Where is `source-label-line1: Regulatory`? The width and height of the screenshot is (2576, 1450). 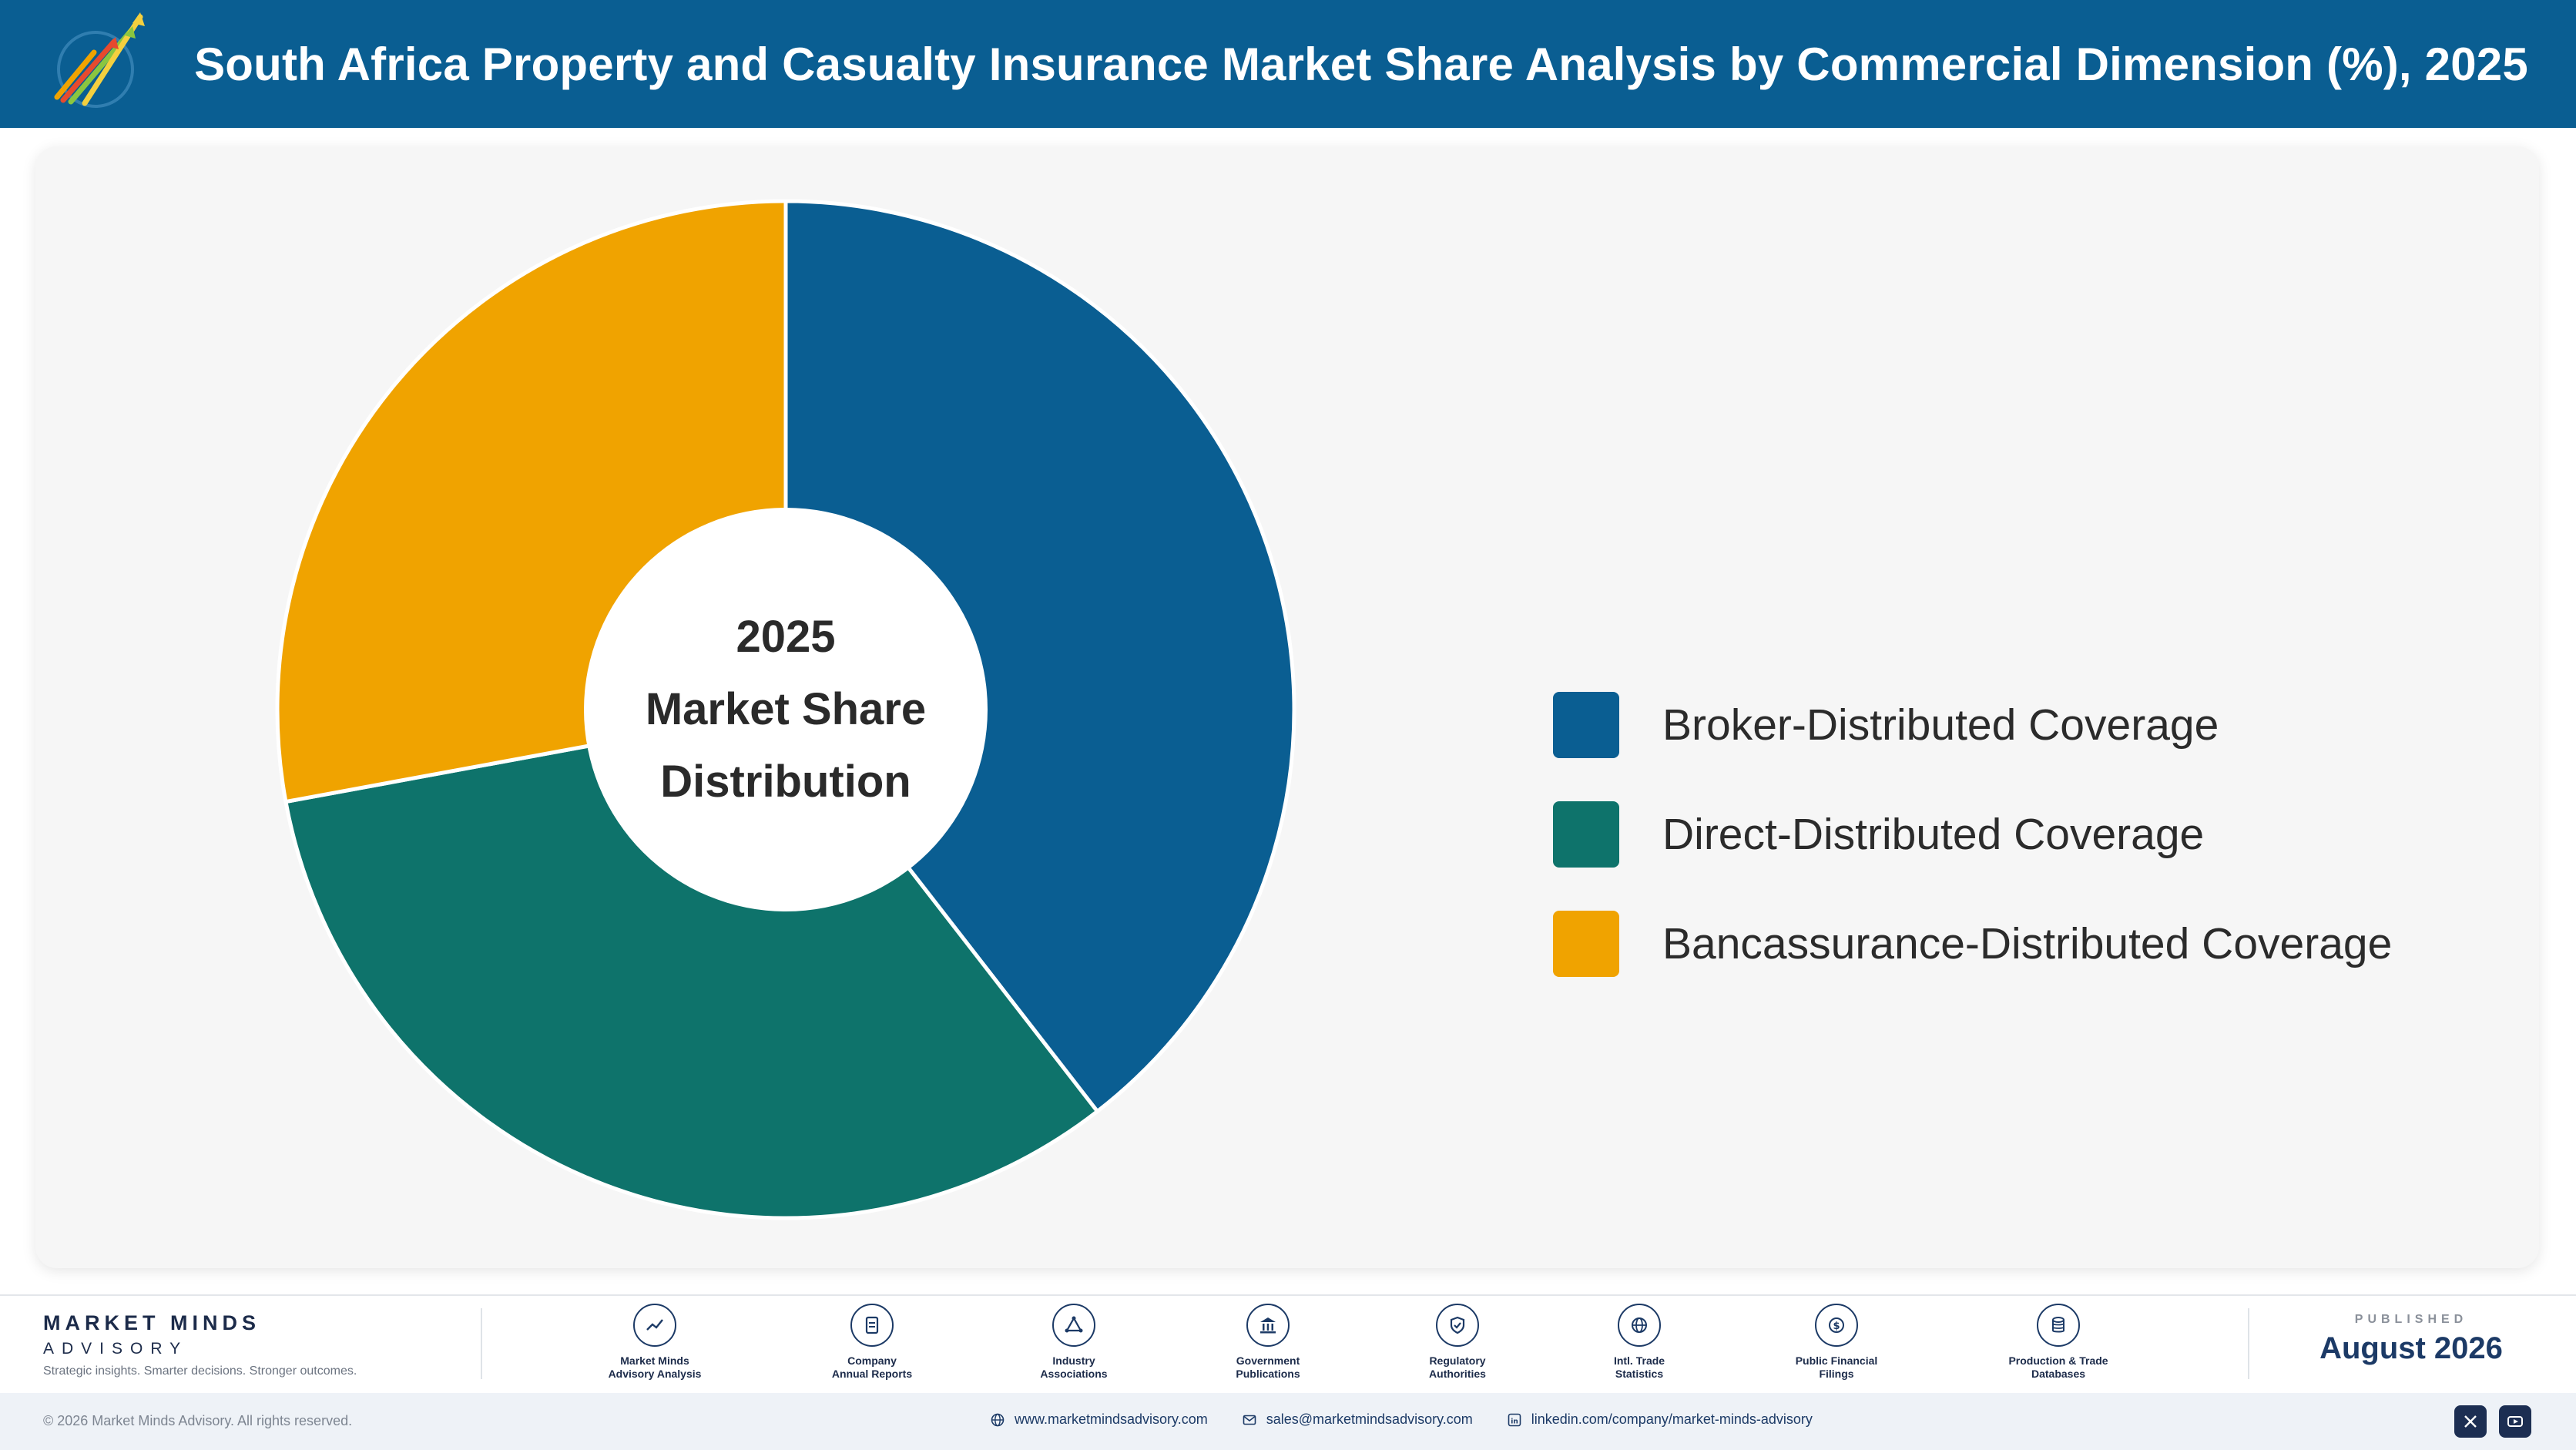 source-label-line1: Regulatory is located at coordinates (1457, 1360).